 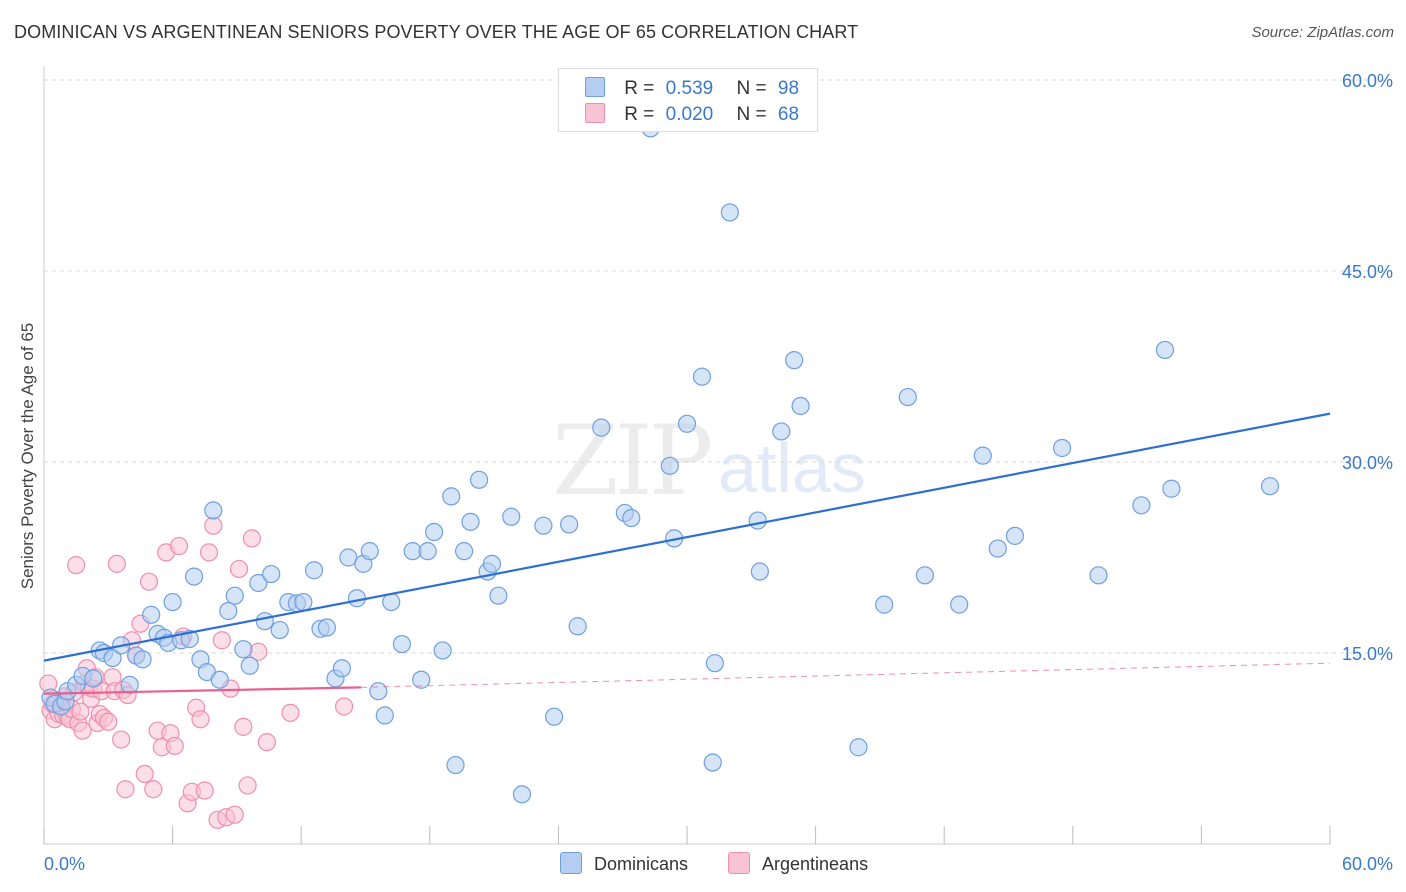 I want to click on argentinean-trend-extension, so click(x=846, y=675).